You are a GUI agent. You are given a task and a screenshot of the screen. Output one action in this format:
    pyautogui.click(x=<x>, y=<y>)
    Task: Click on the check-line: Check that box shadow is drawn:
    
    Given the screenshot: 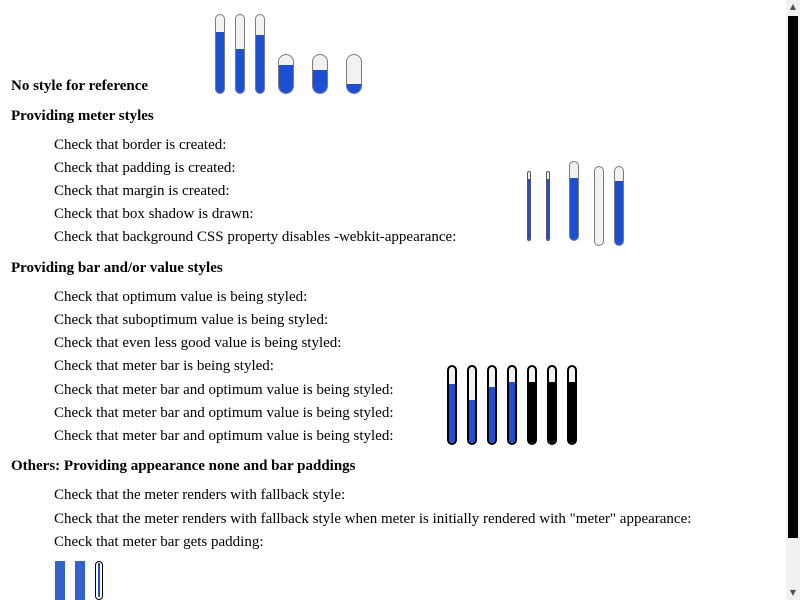 What is the action you would take?
    pyautogui.click(x=154, y=214)
    